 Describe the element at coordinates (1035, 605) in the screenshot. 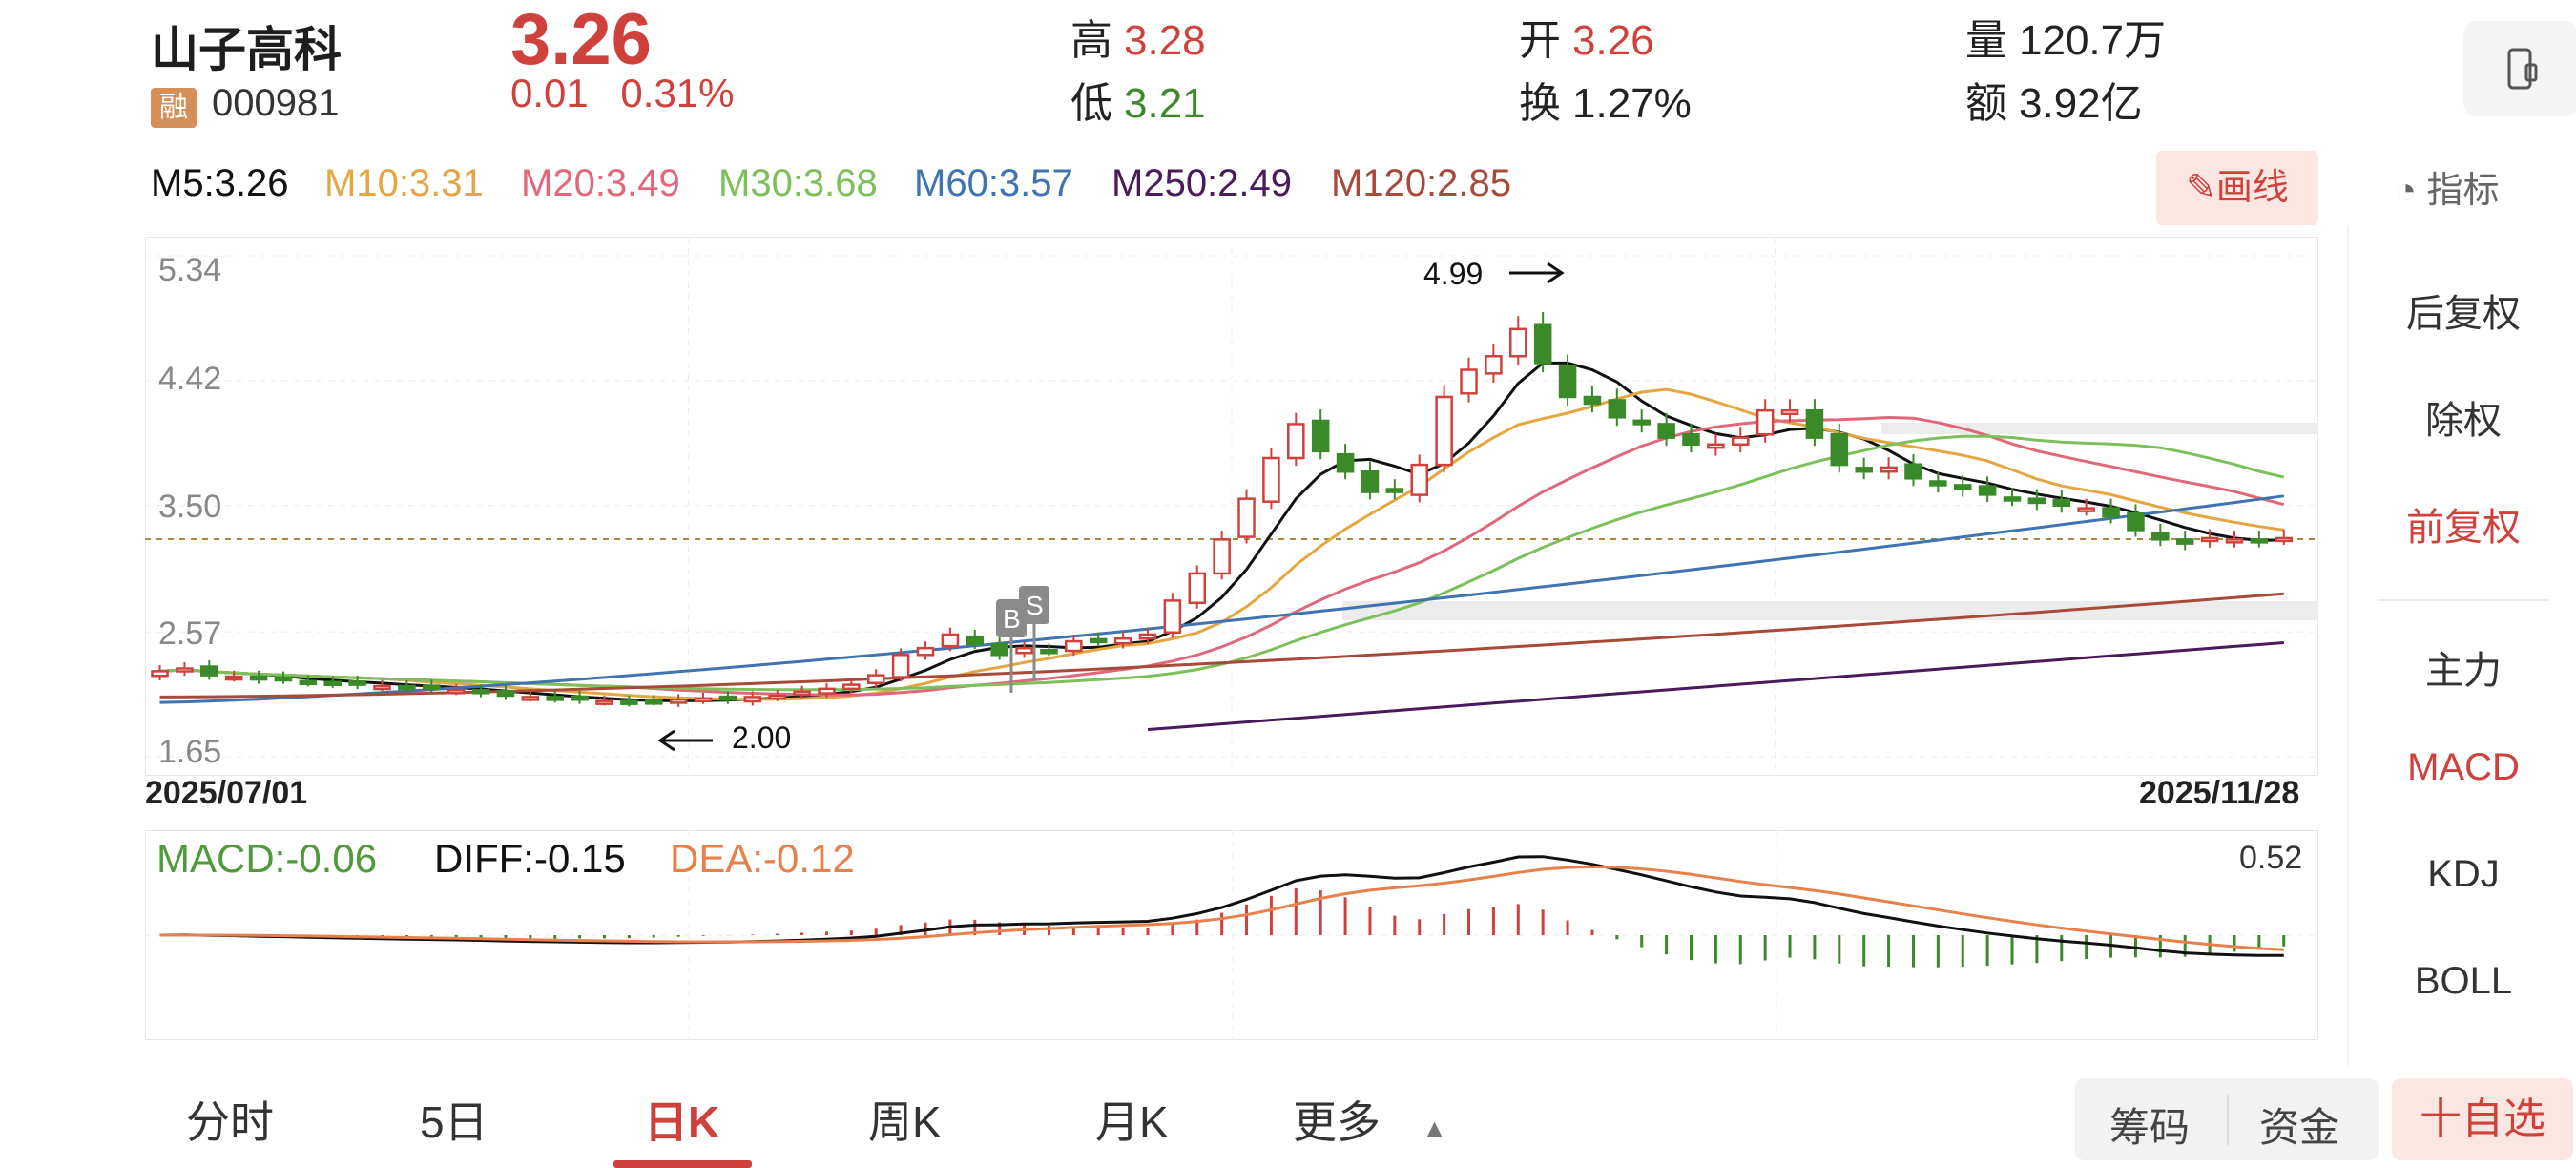

I see `sell-marker-label: S` at that location.